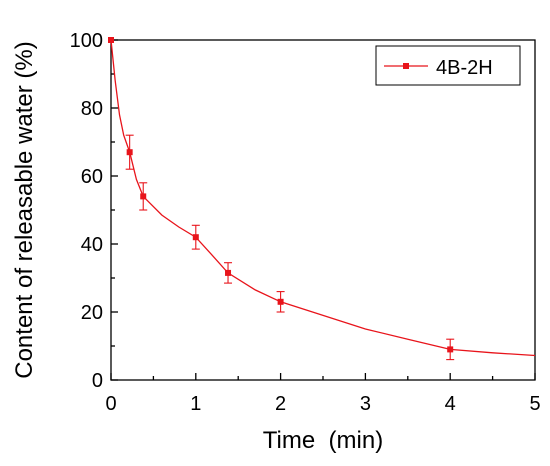 The image size is (550, 466). I want to click on x-tick-label: 1, so click(195, 404).